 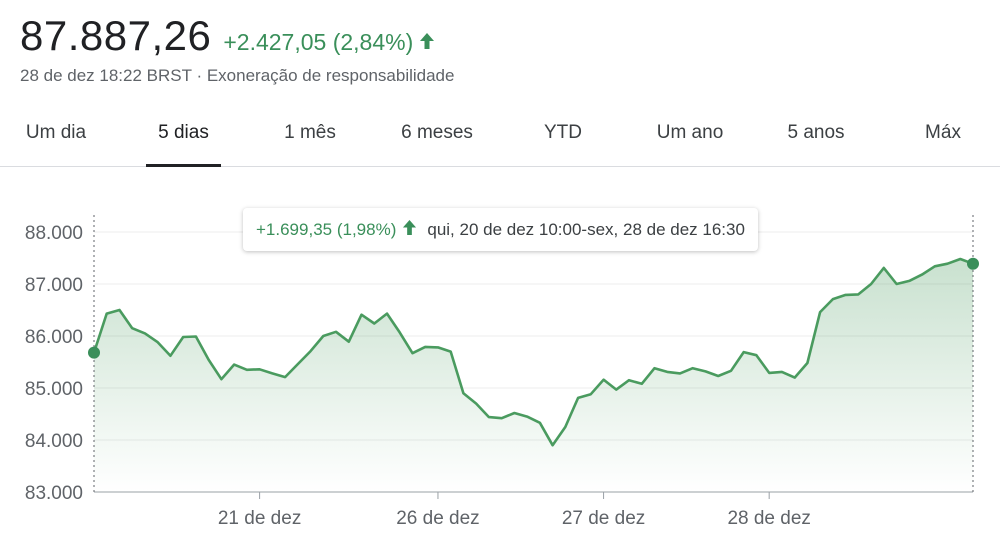 What do you see at coordinates (437, 518) in the screenshot?
I see `x-tick-label: 26 de dez` at bounding box center [437, 518].